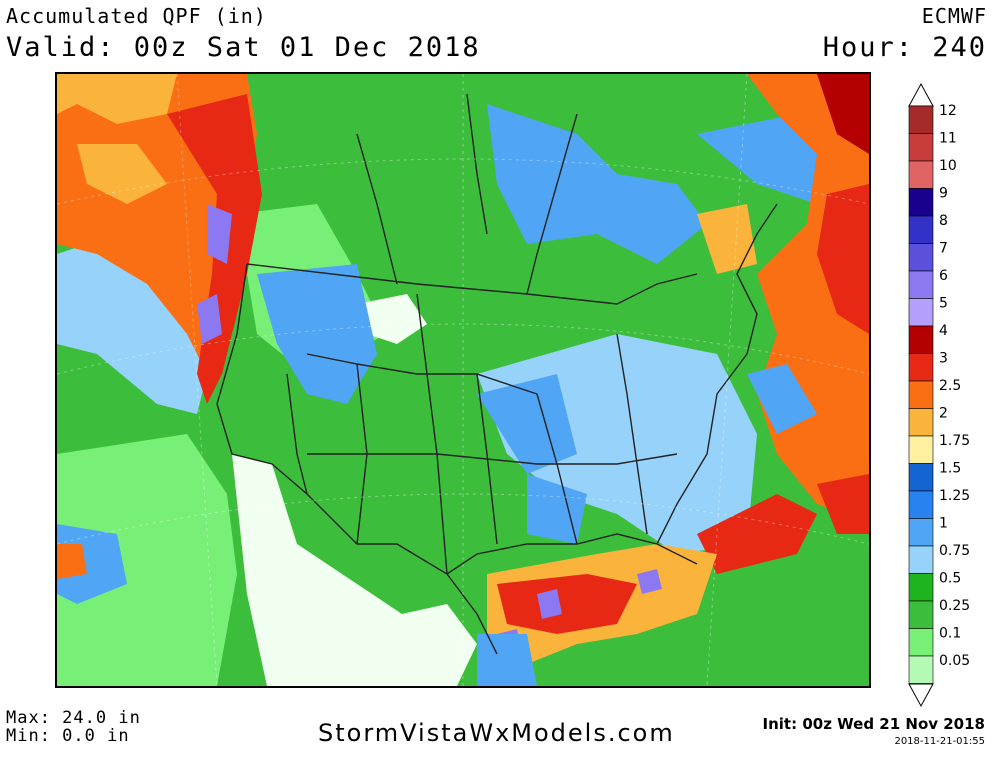  Describe the element at coordinates (122, 174) in the screenshot. I see `pacific-yellow-mid` at that location.